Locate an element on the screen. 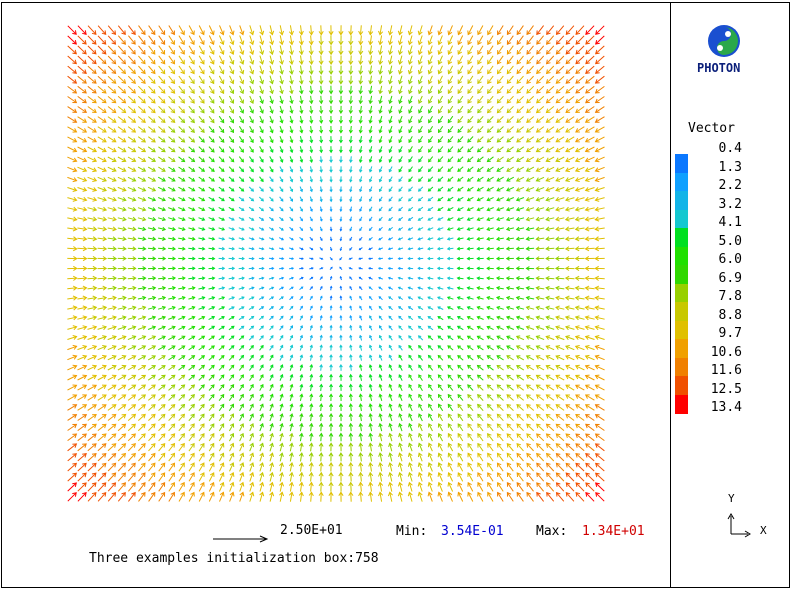  legend-level-label: 6.9 is located at coordinates (730, 278).